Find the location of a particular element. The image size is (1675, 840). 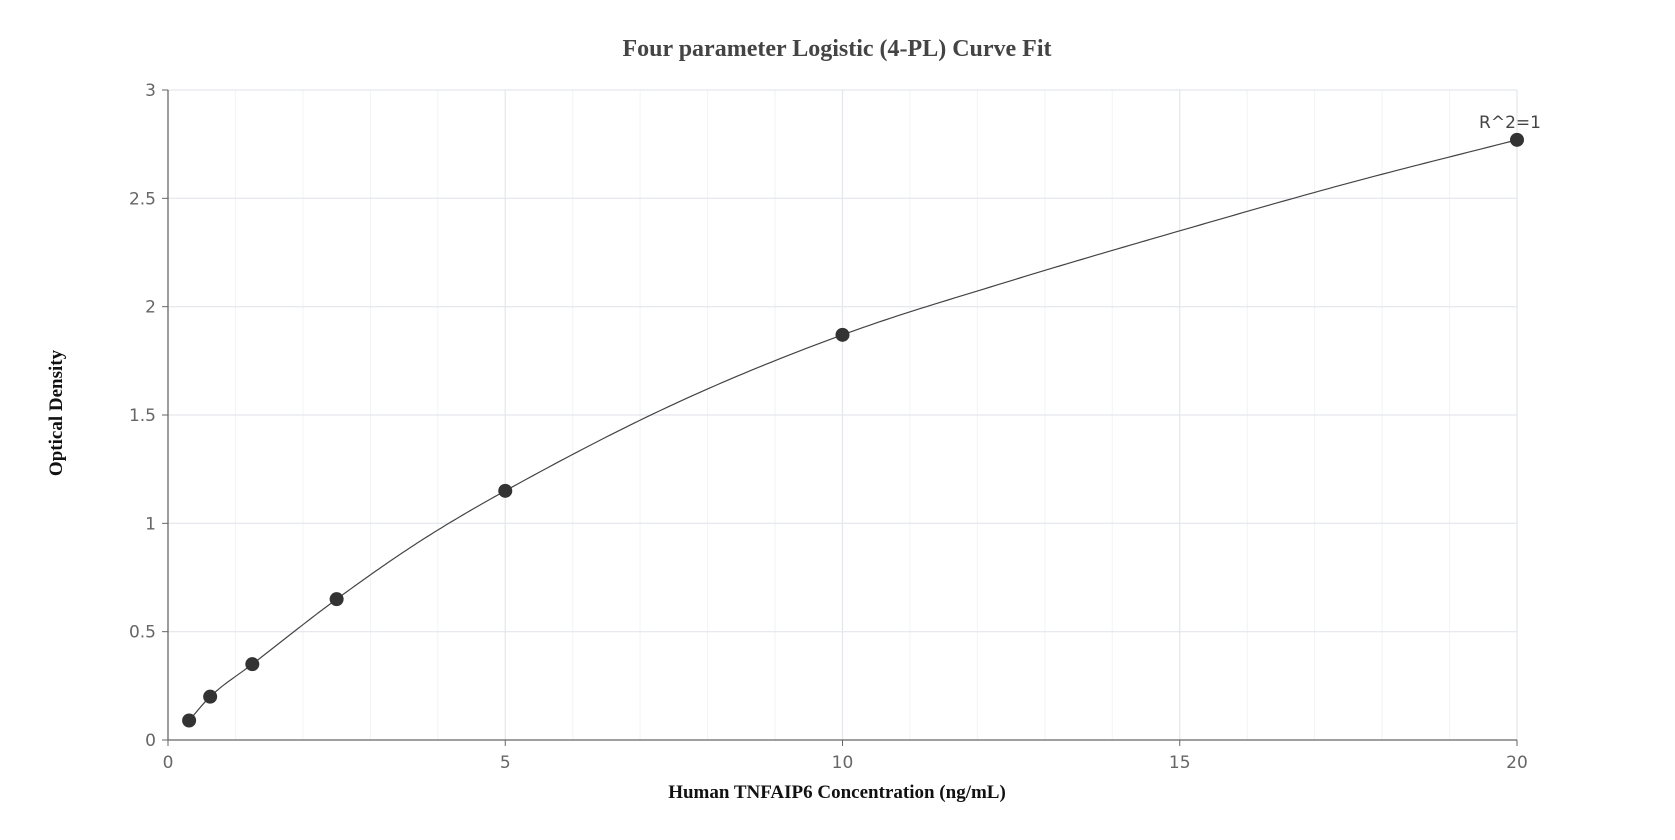

y-tick-label: 3 is located at coordinates (150, 91).